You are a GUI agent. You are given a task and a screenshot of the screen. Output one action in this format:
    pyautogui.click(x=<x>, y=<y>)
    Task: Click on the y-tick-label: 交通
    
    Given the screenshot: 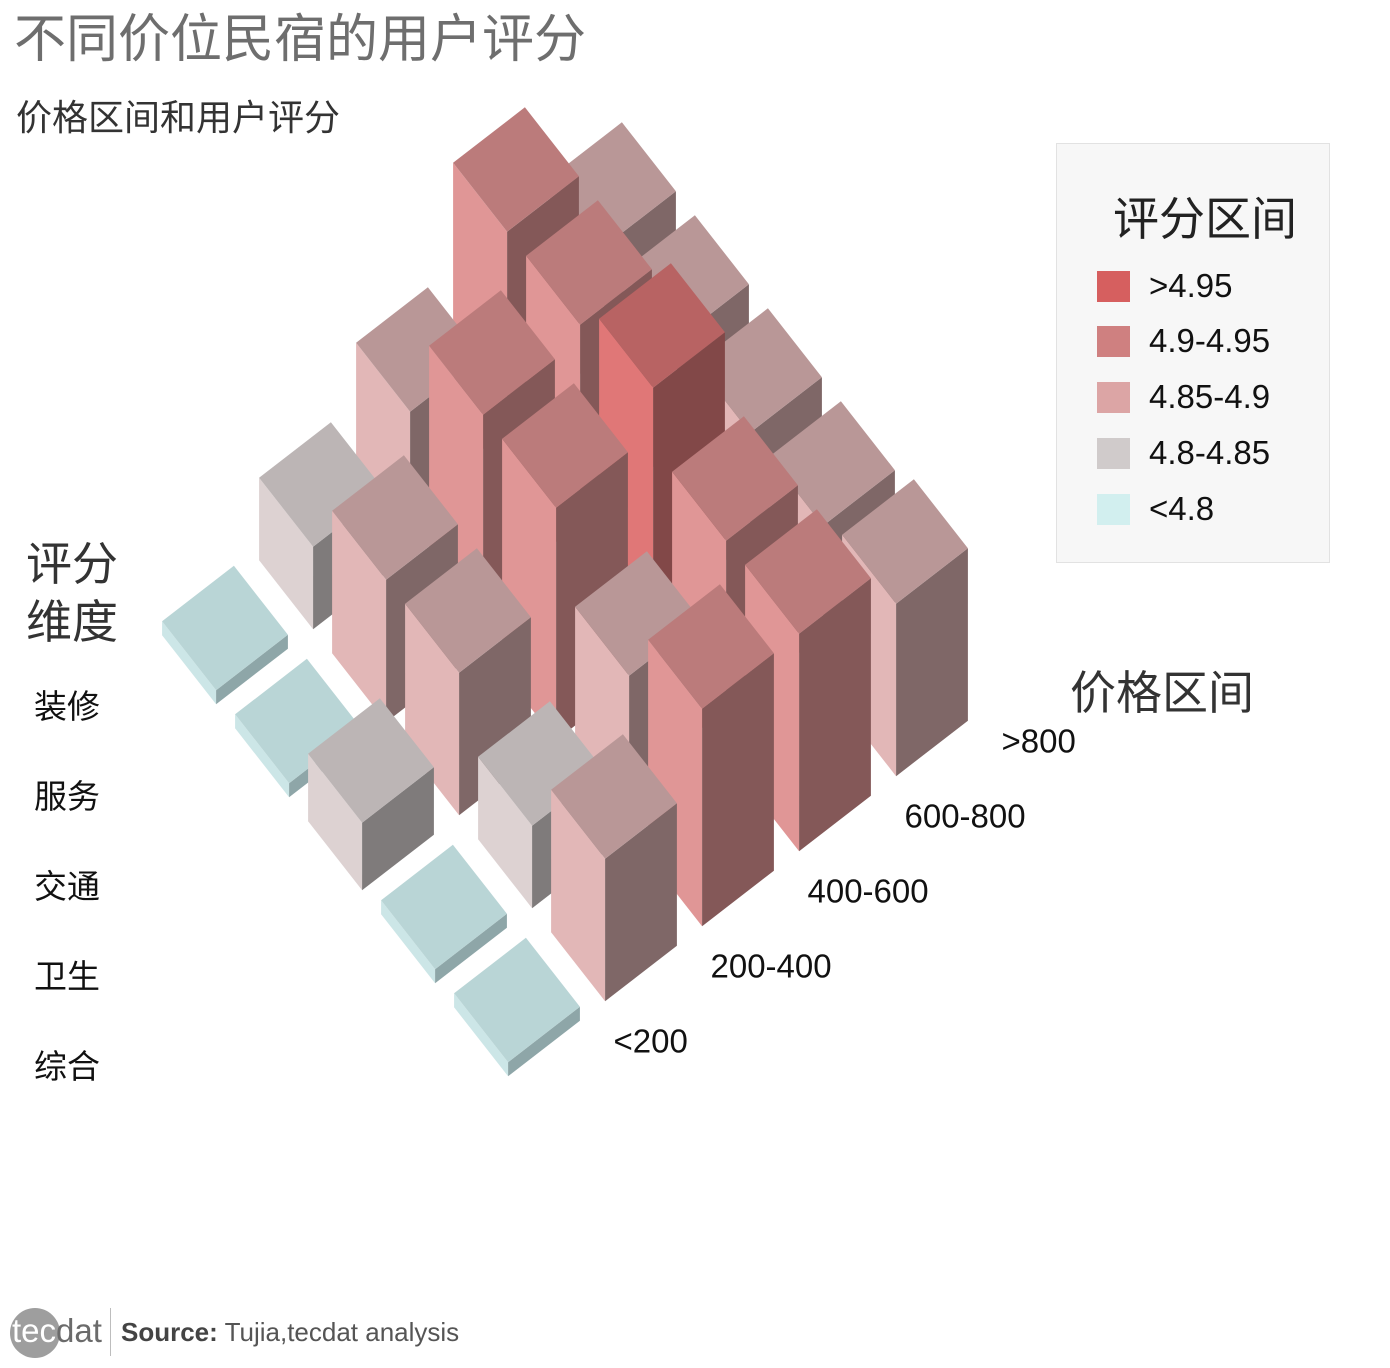 What is the action you would take?
    pyautogui.click(x=67, y=886)
    